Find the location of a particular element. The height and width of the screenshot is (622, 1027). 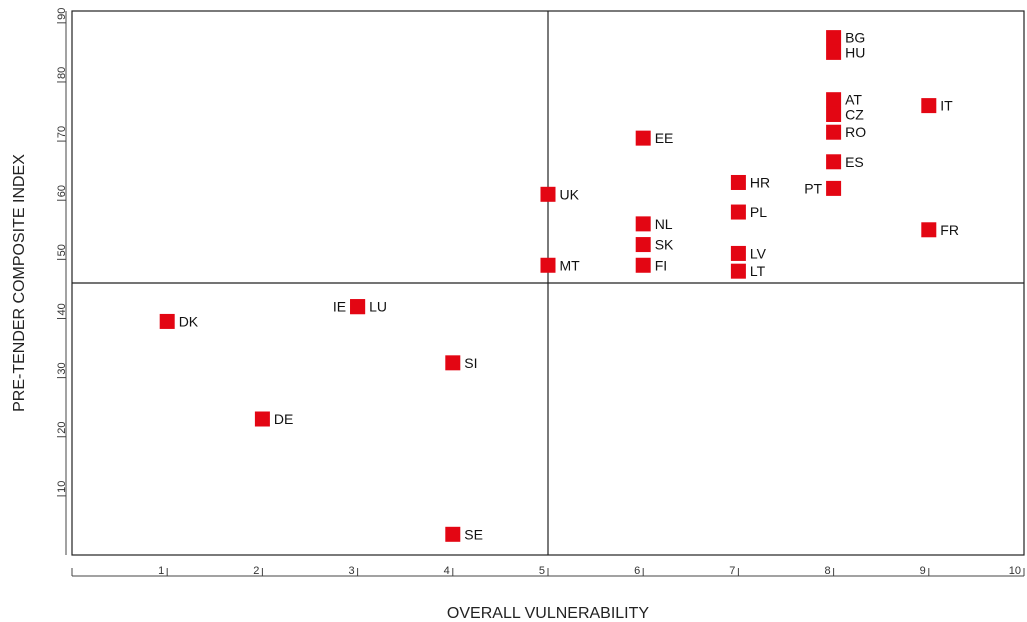

y-tick-label: 60 is located at coordinates (62, 191).